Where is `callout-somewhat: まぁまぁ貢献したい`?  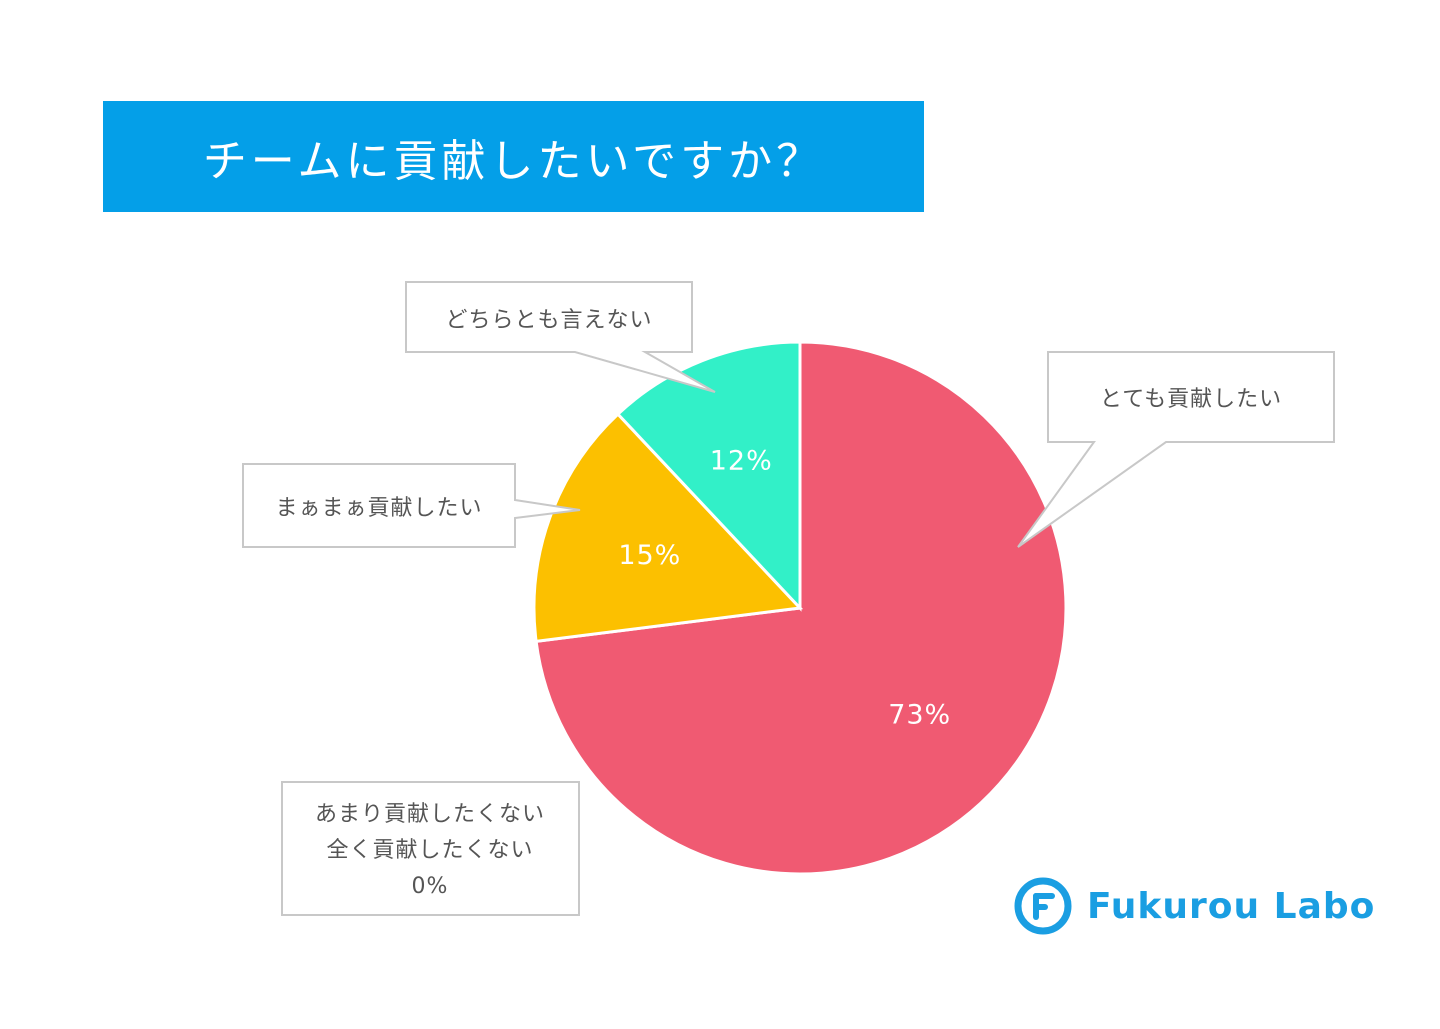
callout-somewhat: まぁまぁ貢献したい is located at coordinates (411, 505).